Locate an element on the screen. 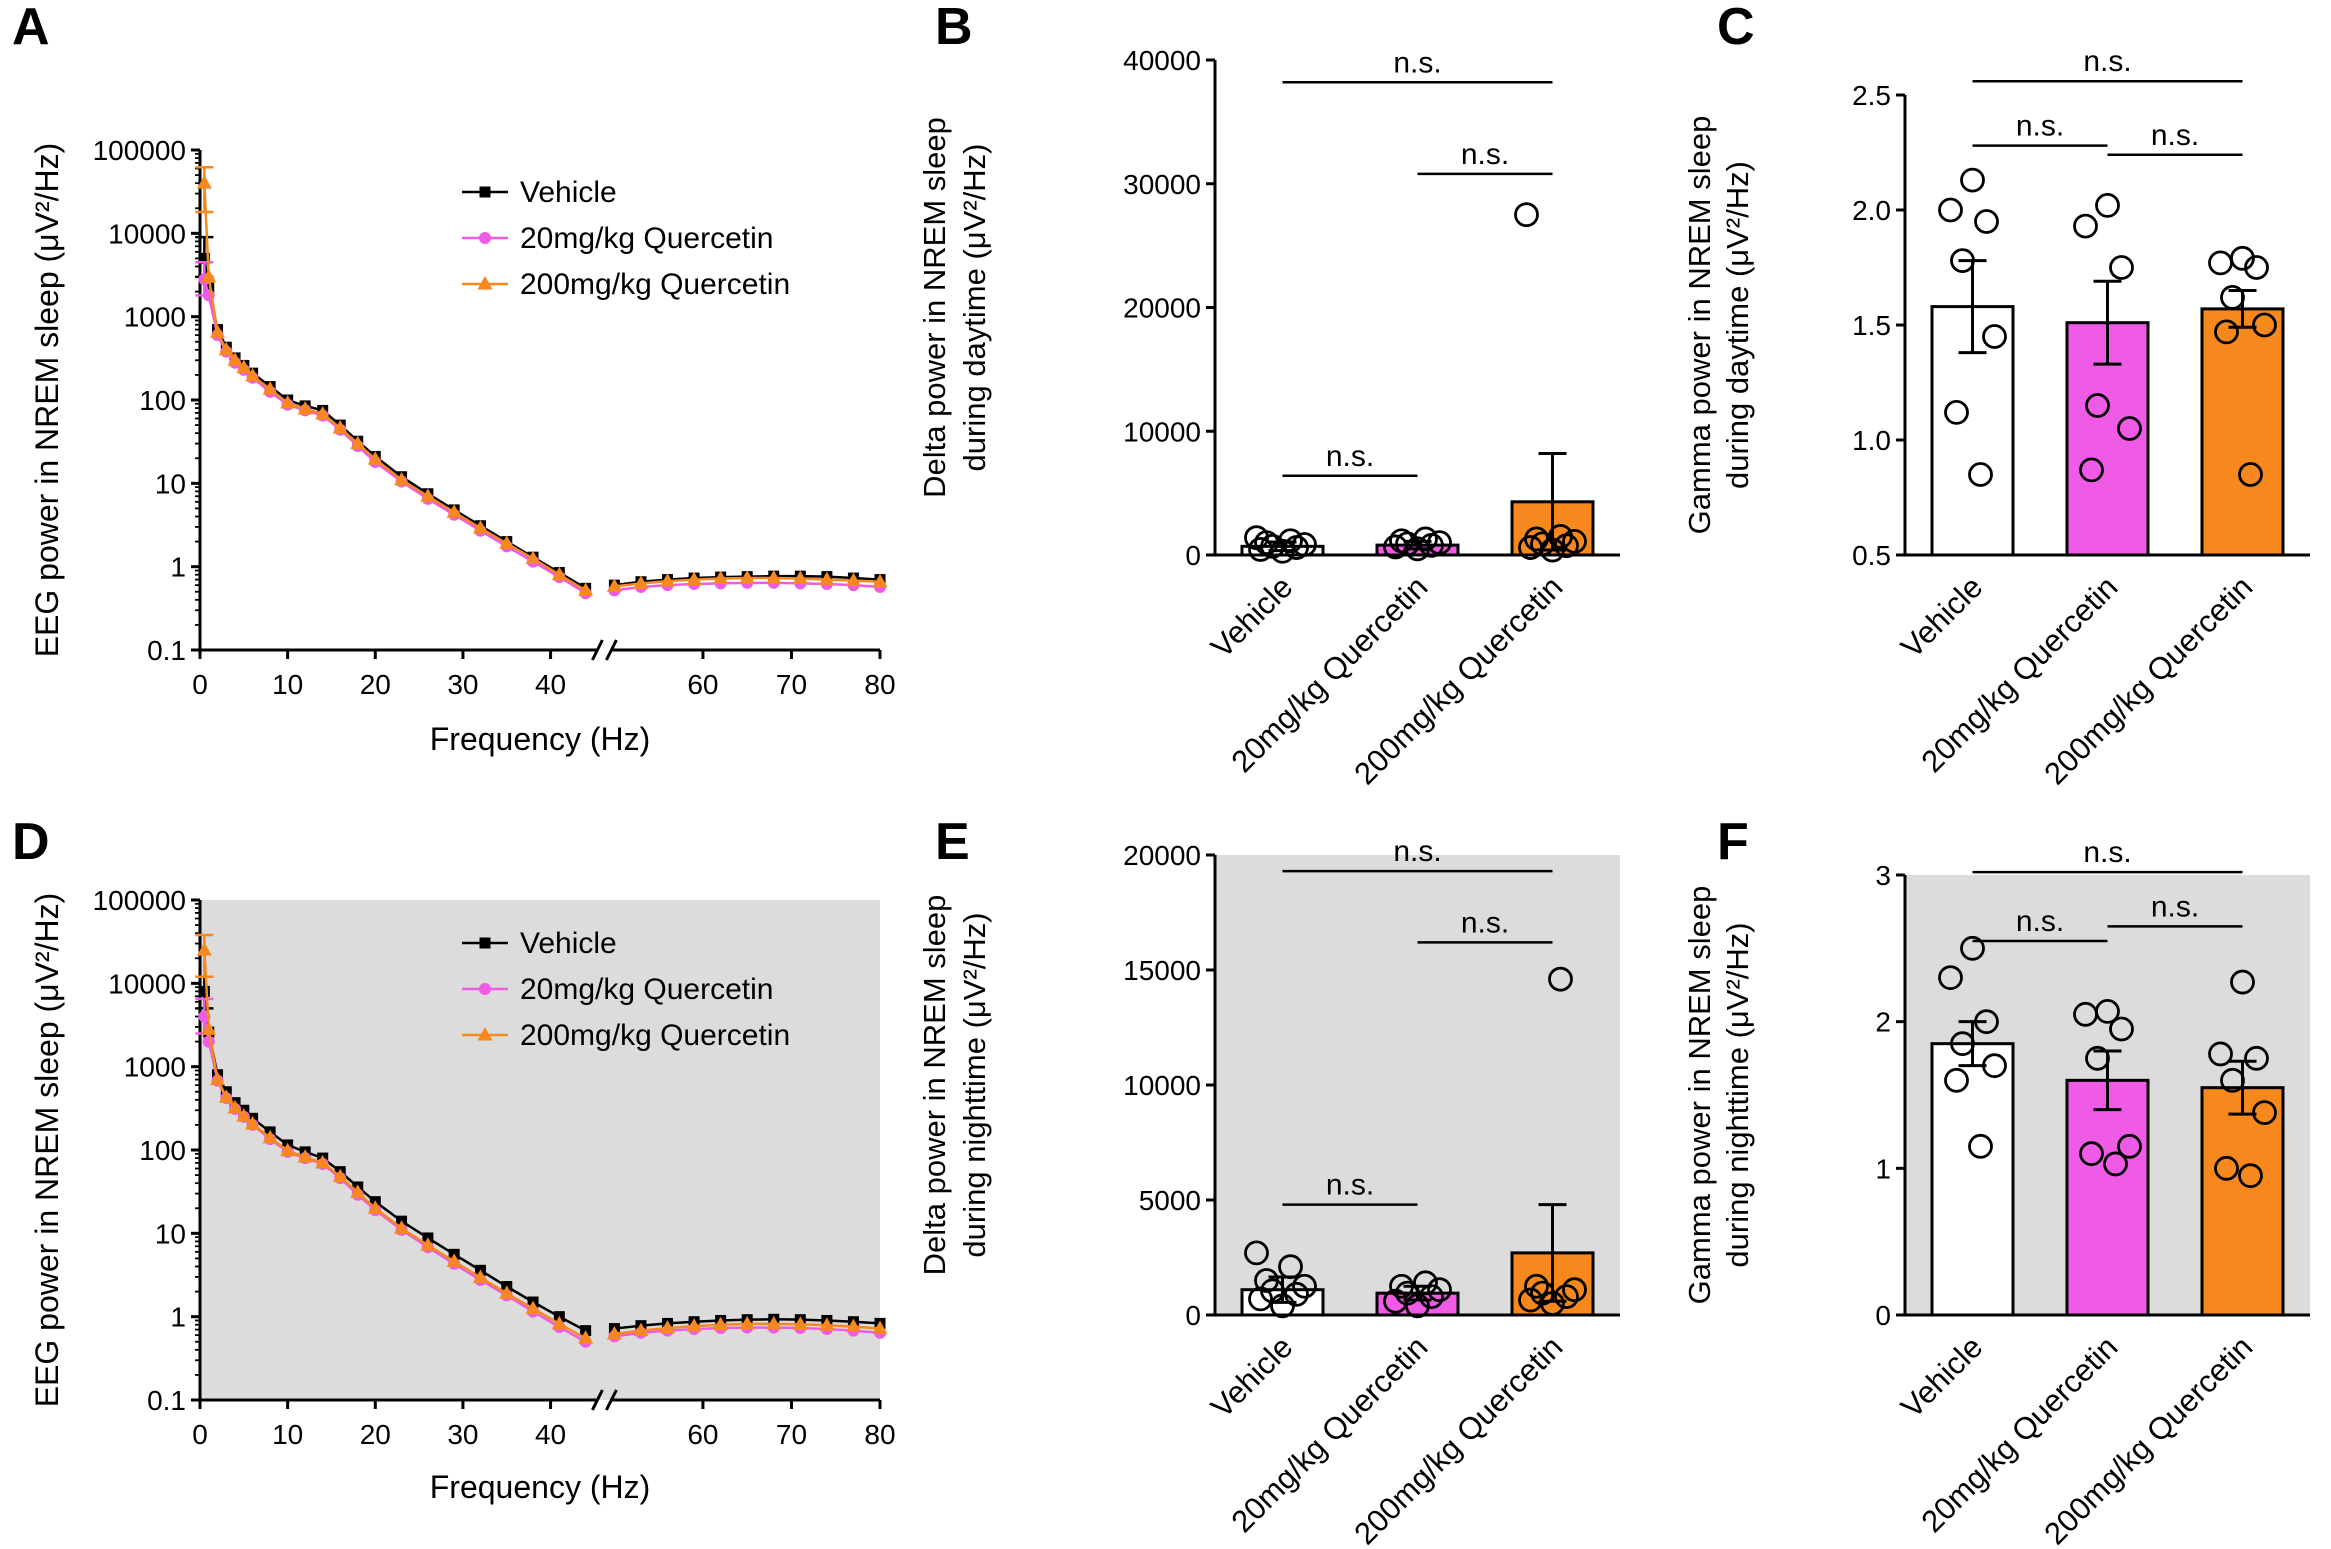 The width and height of the screenshot is (2331, 1549). panel-letter-e: E is located at coordinates (952, 842).